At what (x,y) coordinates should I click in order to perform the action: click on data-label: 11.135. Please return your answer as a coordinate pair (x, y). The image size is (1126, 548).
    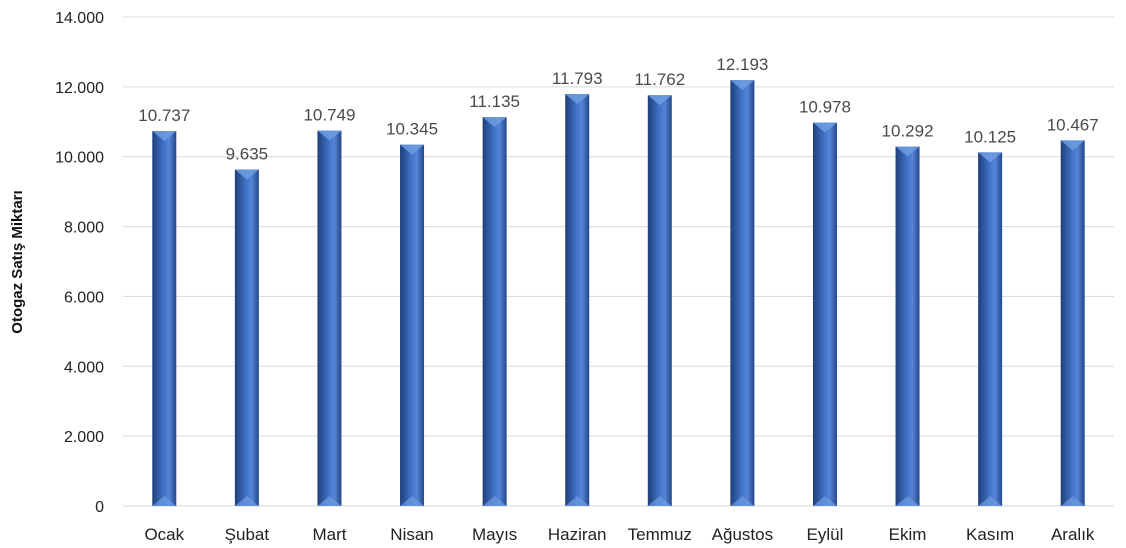
    Looking at the image, I should click on (494, 101).